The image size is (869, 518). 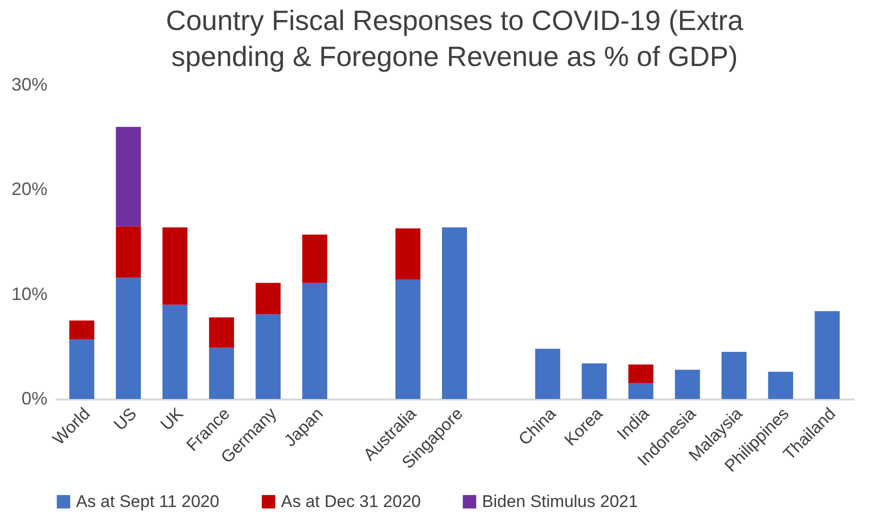 I want to click on legend-label: As at Sept 11 2020, so click(x=148, y=501).